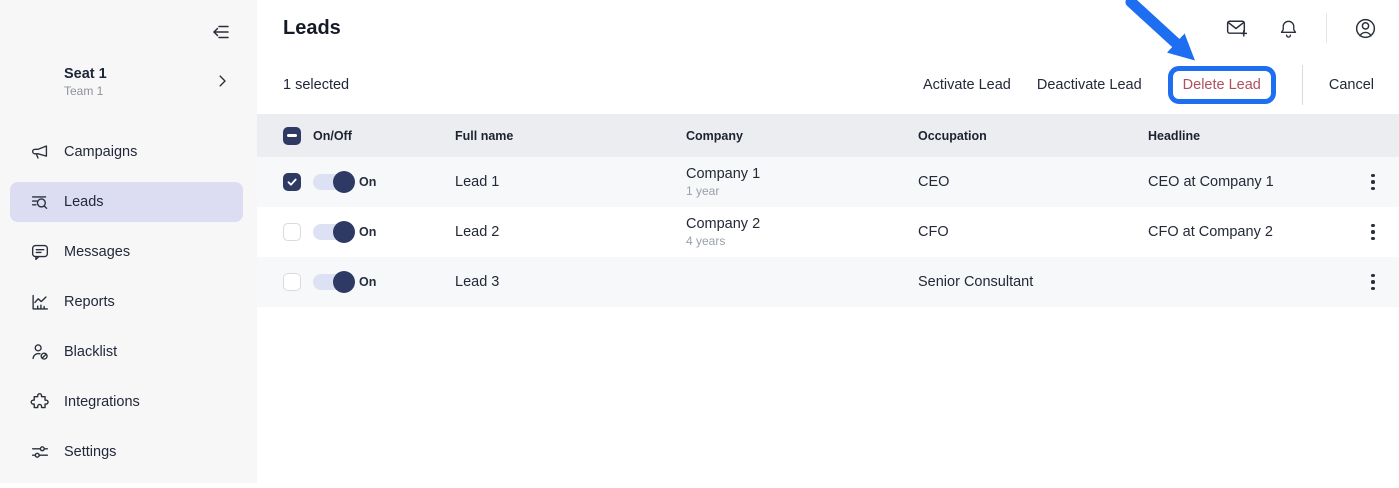 The image size is (1399, 488). Describe the element at coordinates (40, 152) in the screenshot. I see `megaphone-icon` at that location.